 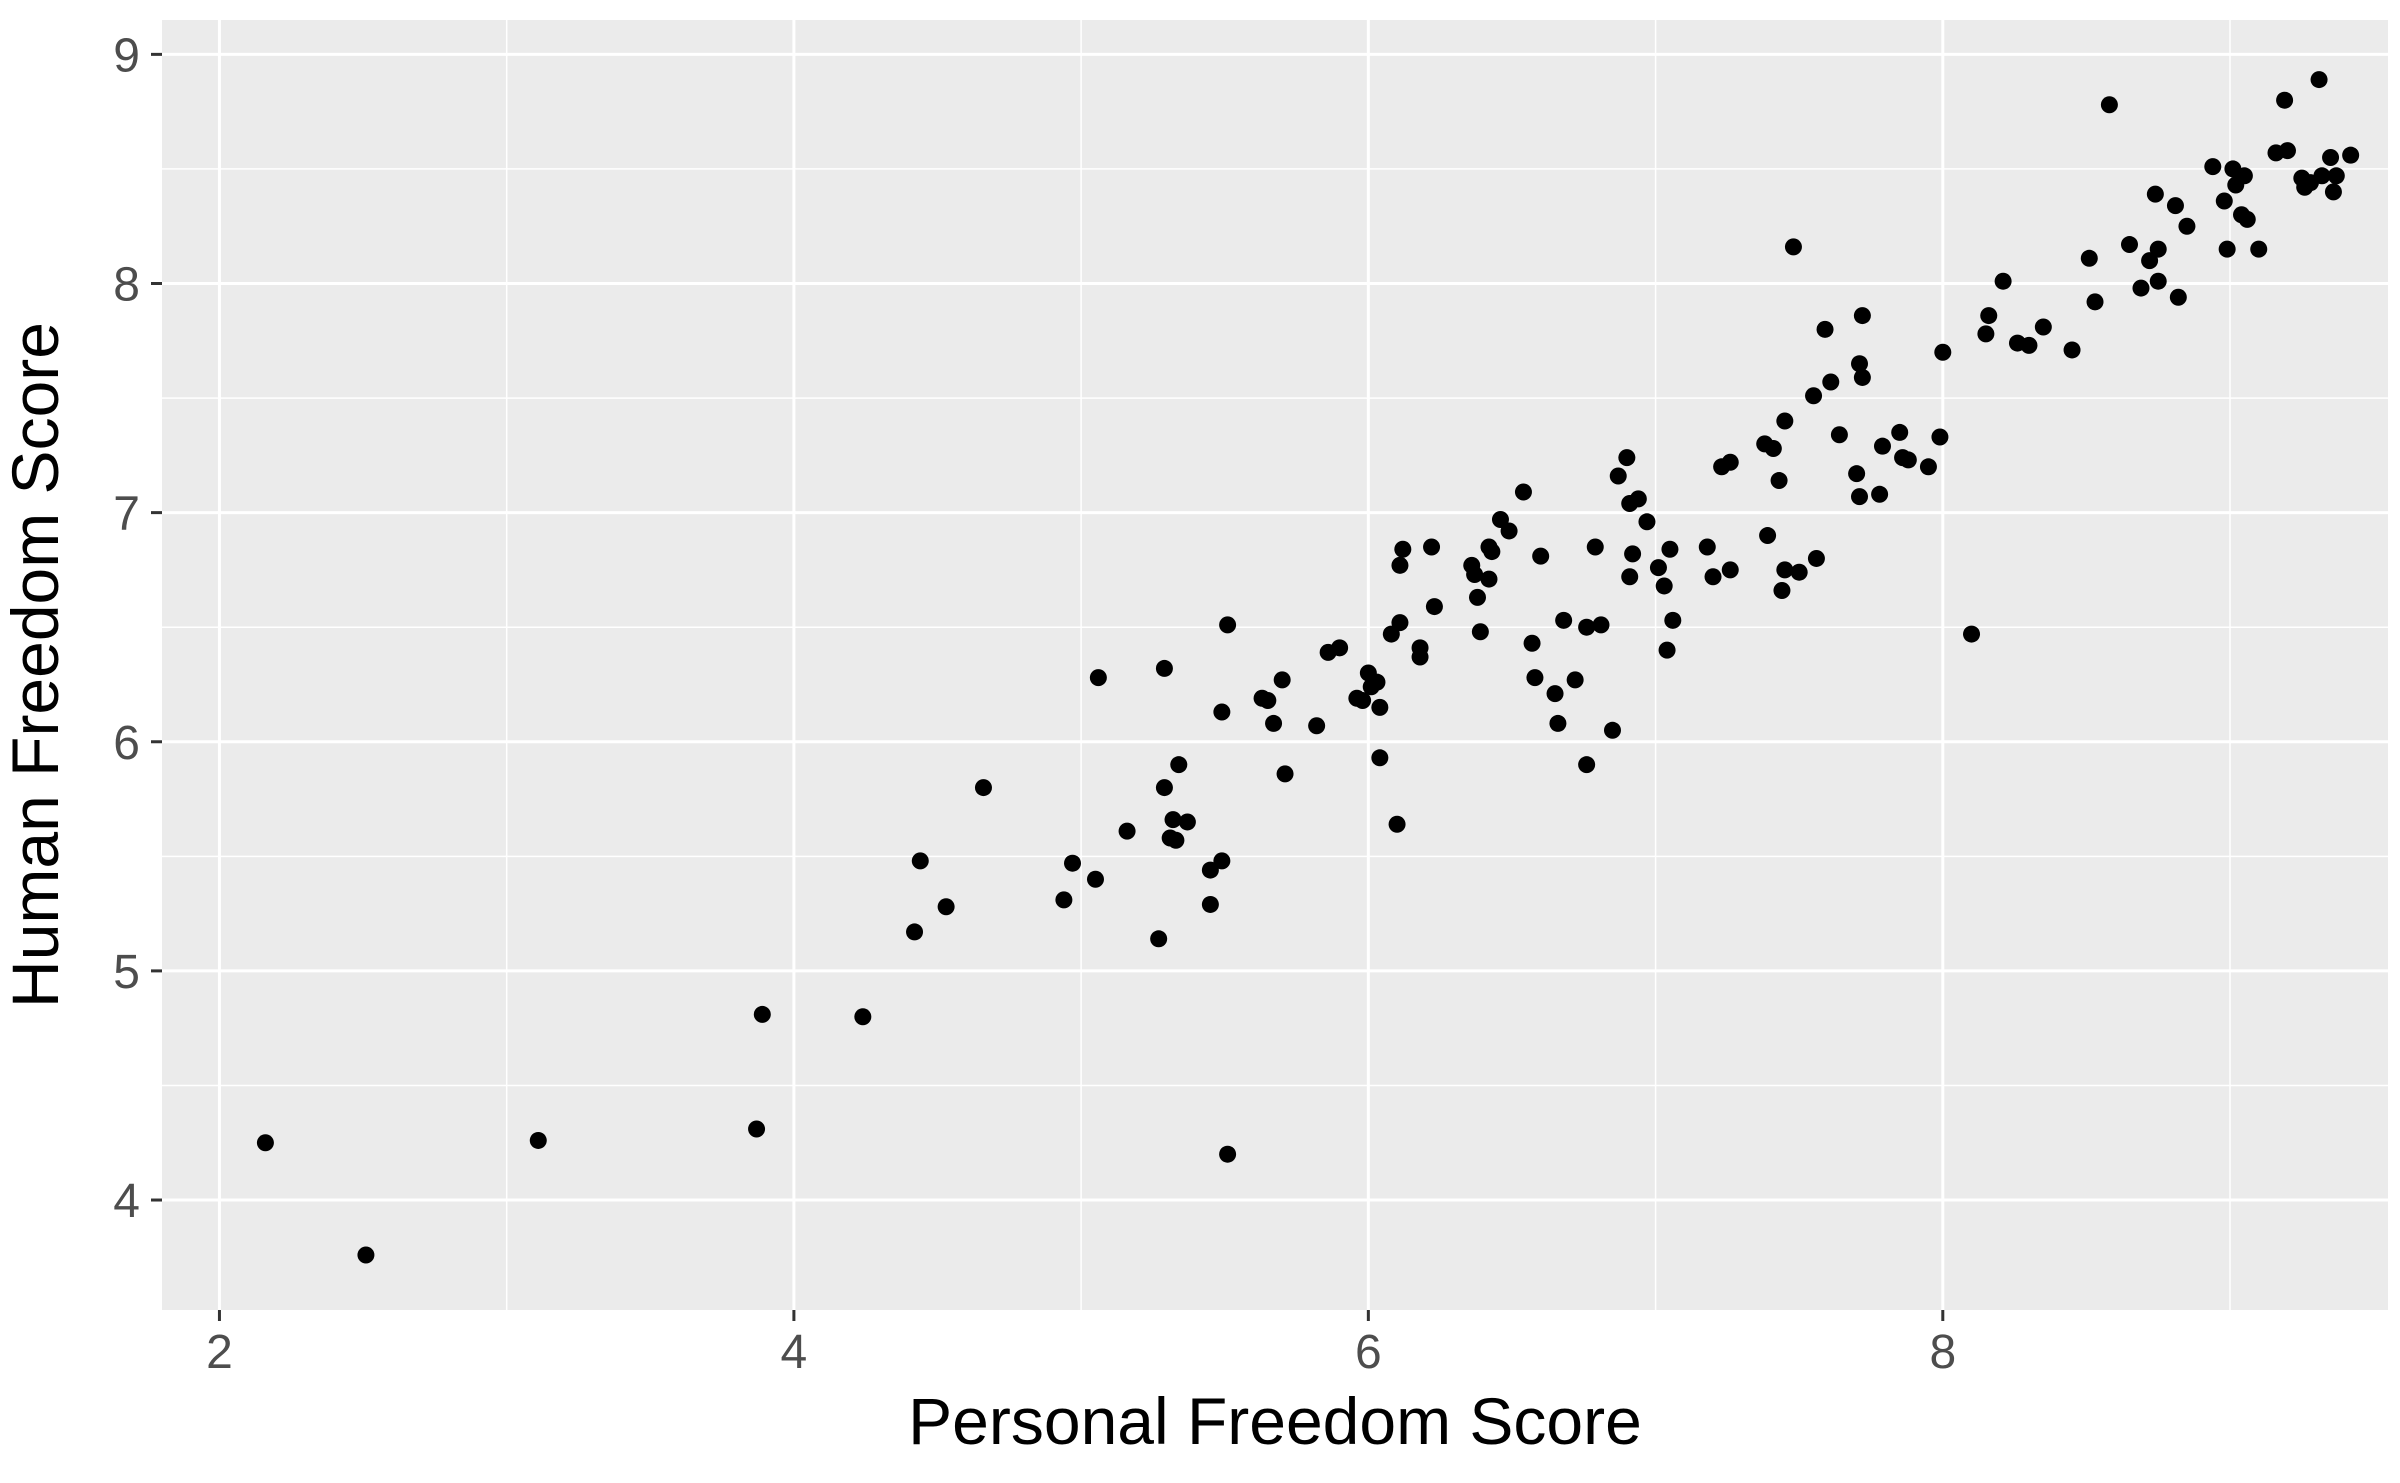 I want to click on x-axis: 2 4 6 8, so click(x=1081, y=1344).